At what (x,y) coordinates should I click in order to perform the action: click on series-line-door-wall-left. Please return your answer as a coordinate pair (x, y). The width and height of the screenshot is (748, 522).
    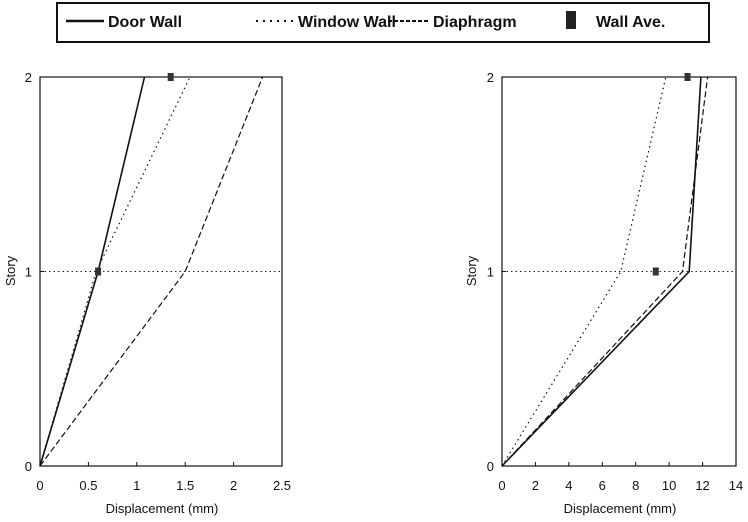
    Looking at the image, I should click on (92, 271).